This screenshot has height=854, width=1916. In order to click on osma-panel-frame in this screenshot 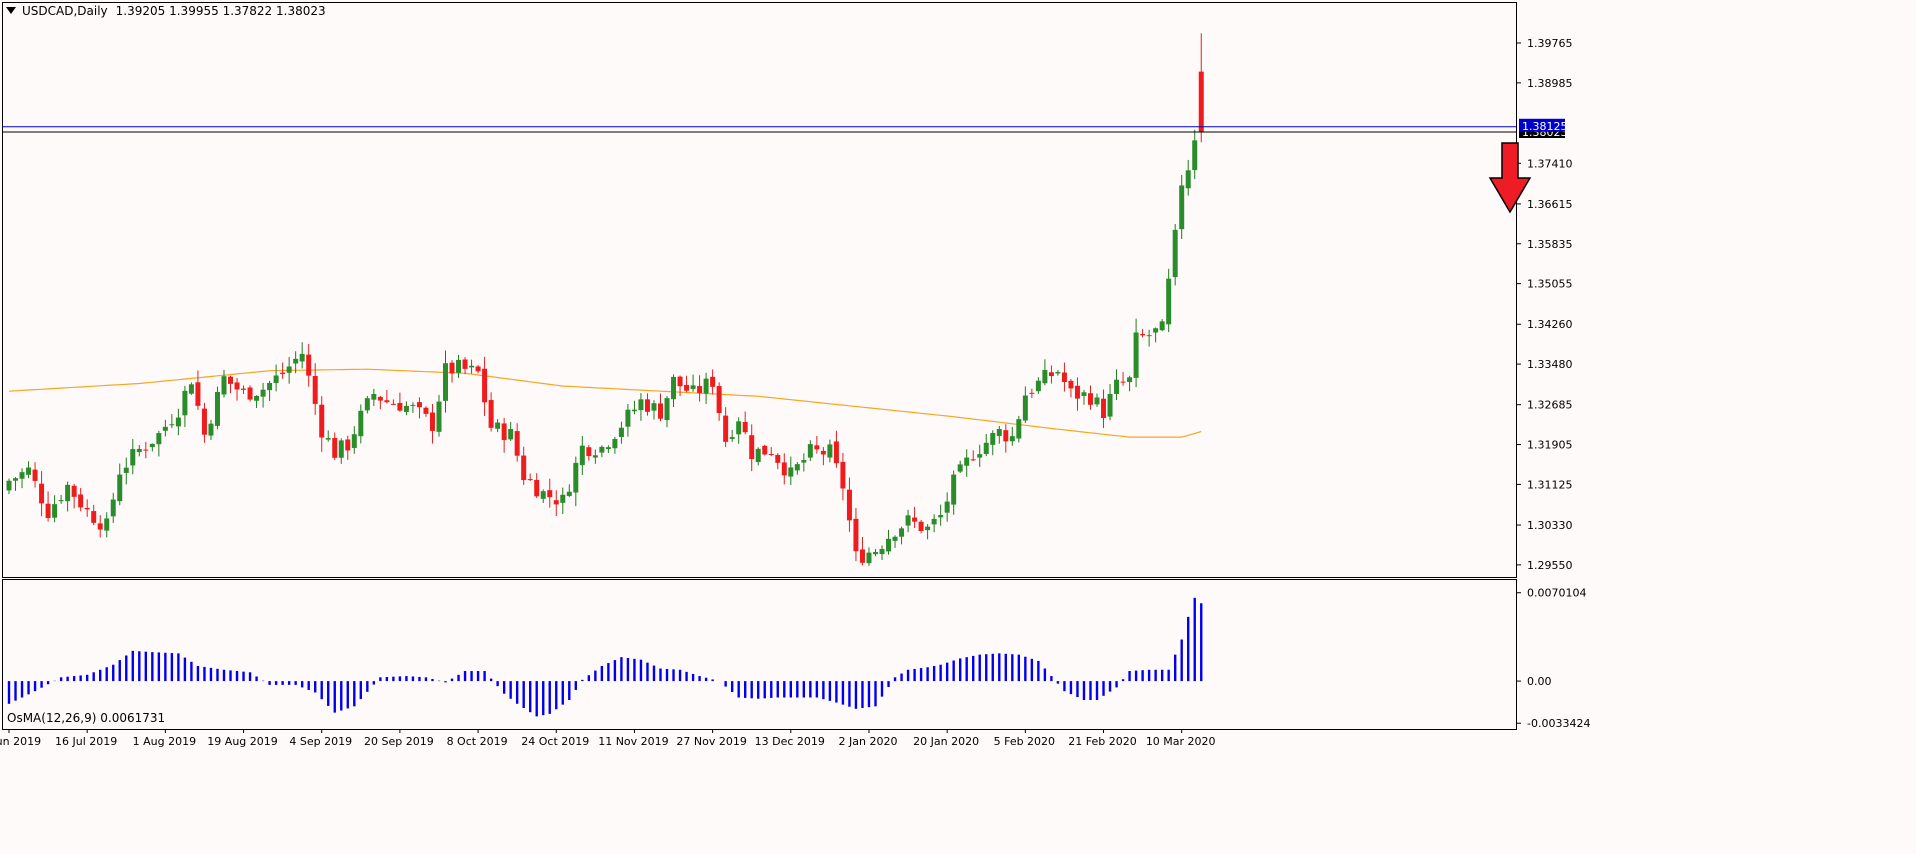, I will do `click(759, 654)`.